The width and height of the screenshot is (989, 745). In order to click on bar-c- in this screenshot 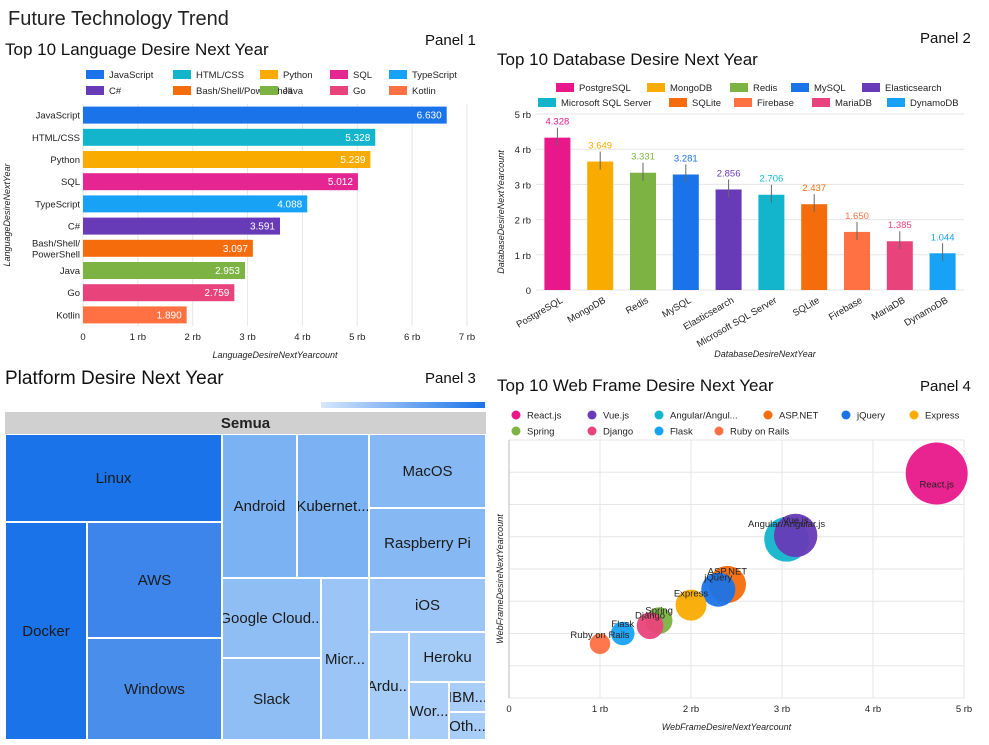, I will do `click(181, 226)`.